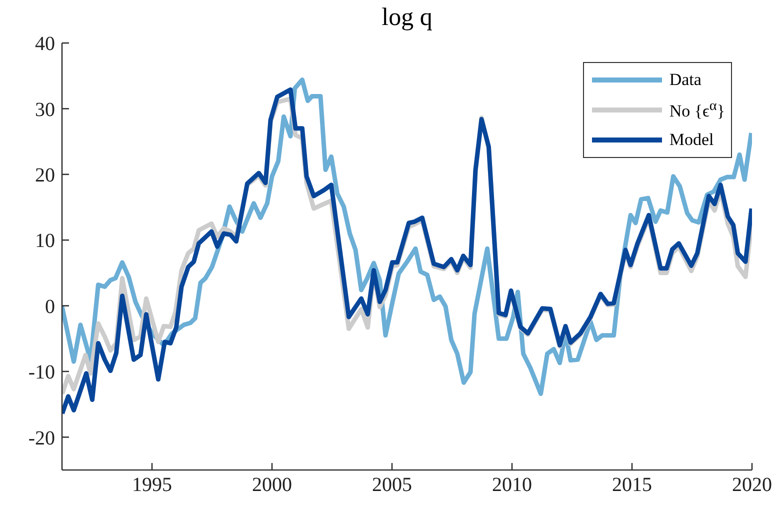 This screenshot has height=511, width=782. What do you see at coordinates (50, 307) in the screenshot?
I see `y-tick-label: 0` at bounding box center [50, 307].